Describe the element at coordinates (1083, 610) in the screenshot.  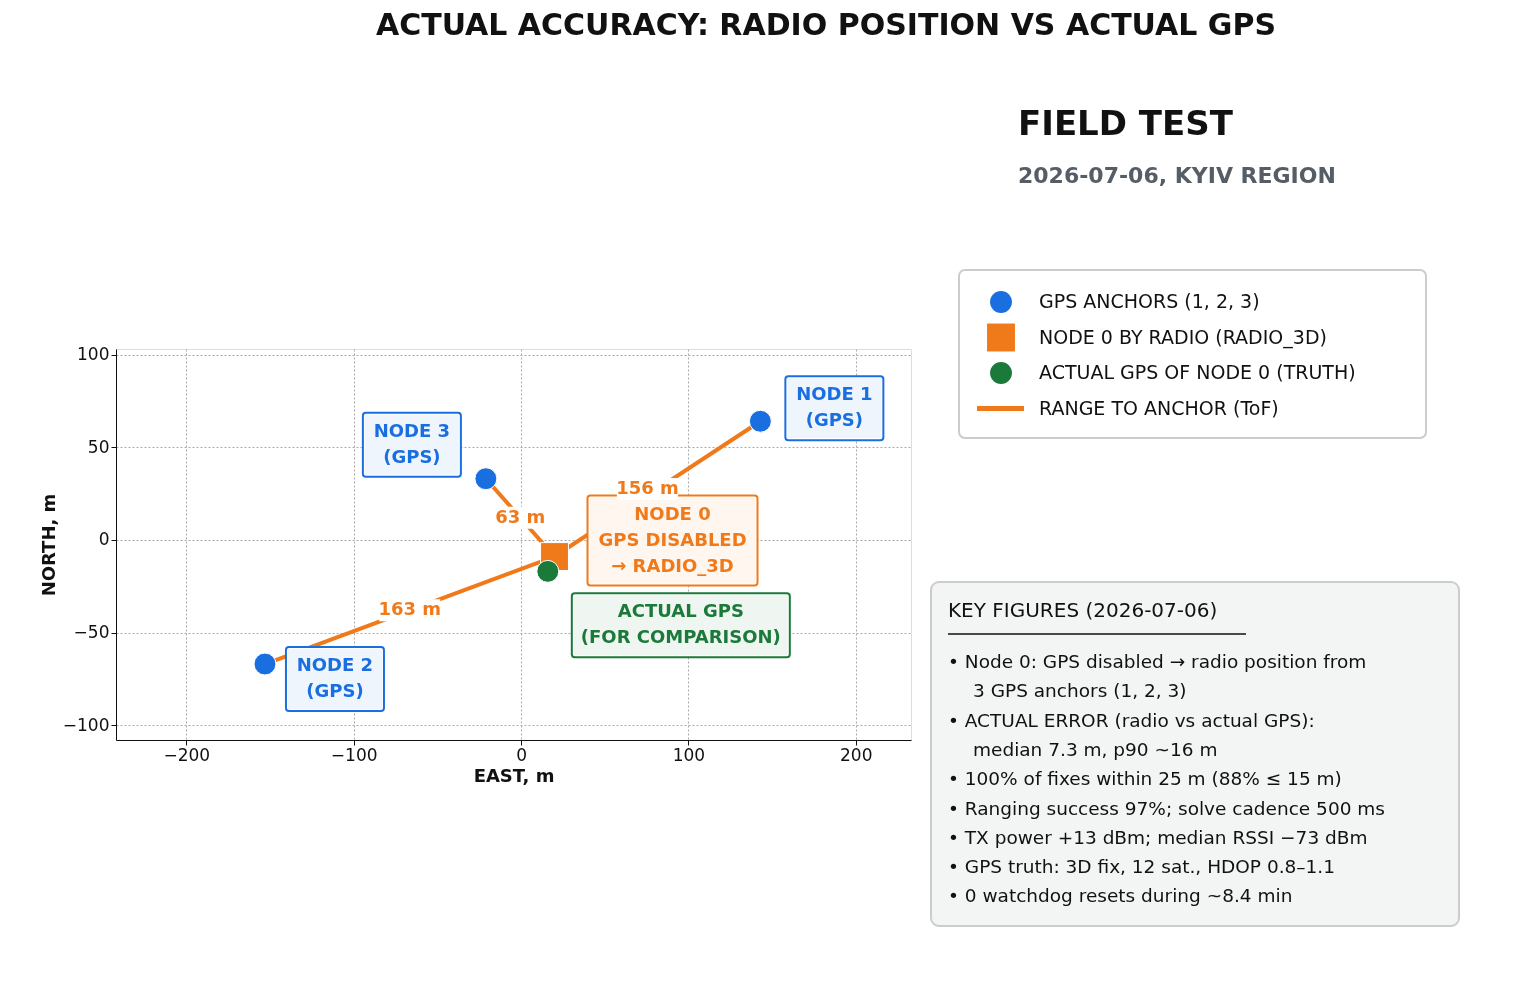
I see `text: KEY FIGURES (2026-07-06)` at that location.